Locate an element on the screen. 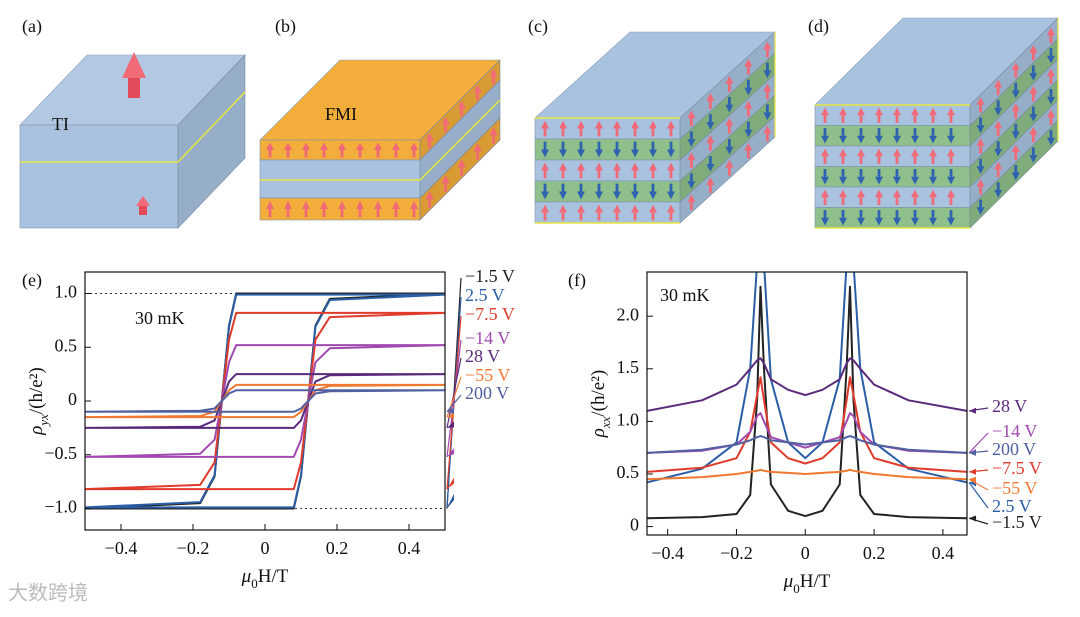  x-axis-label-part: μ is located at coordinates (788, 581).